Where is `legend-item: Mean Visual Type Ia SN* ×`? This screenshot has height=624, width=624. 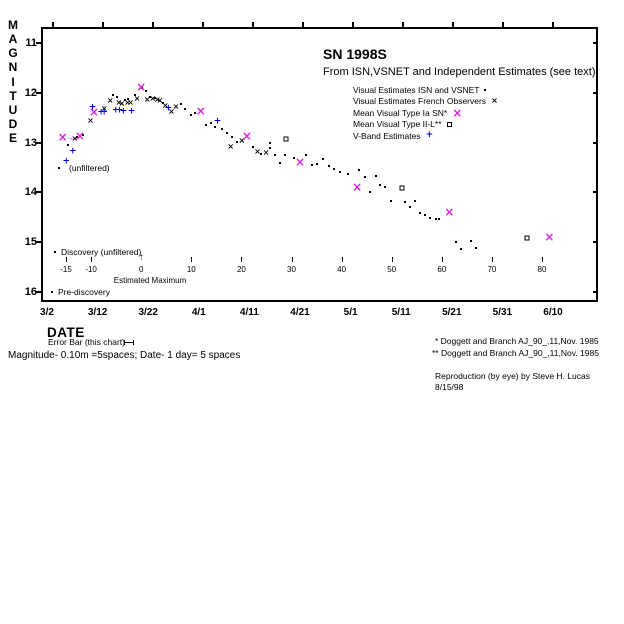
legend-item: Mean Visual Type Ia SN* × is located at coordinates (408, 112).